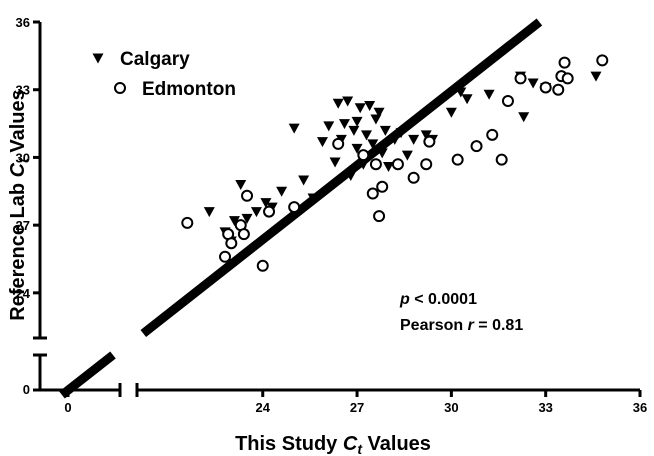 This screenshot has width=654, height=456. I want to click on annotation: p < 0.0001, so click(438, 299).